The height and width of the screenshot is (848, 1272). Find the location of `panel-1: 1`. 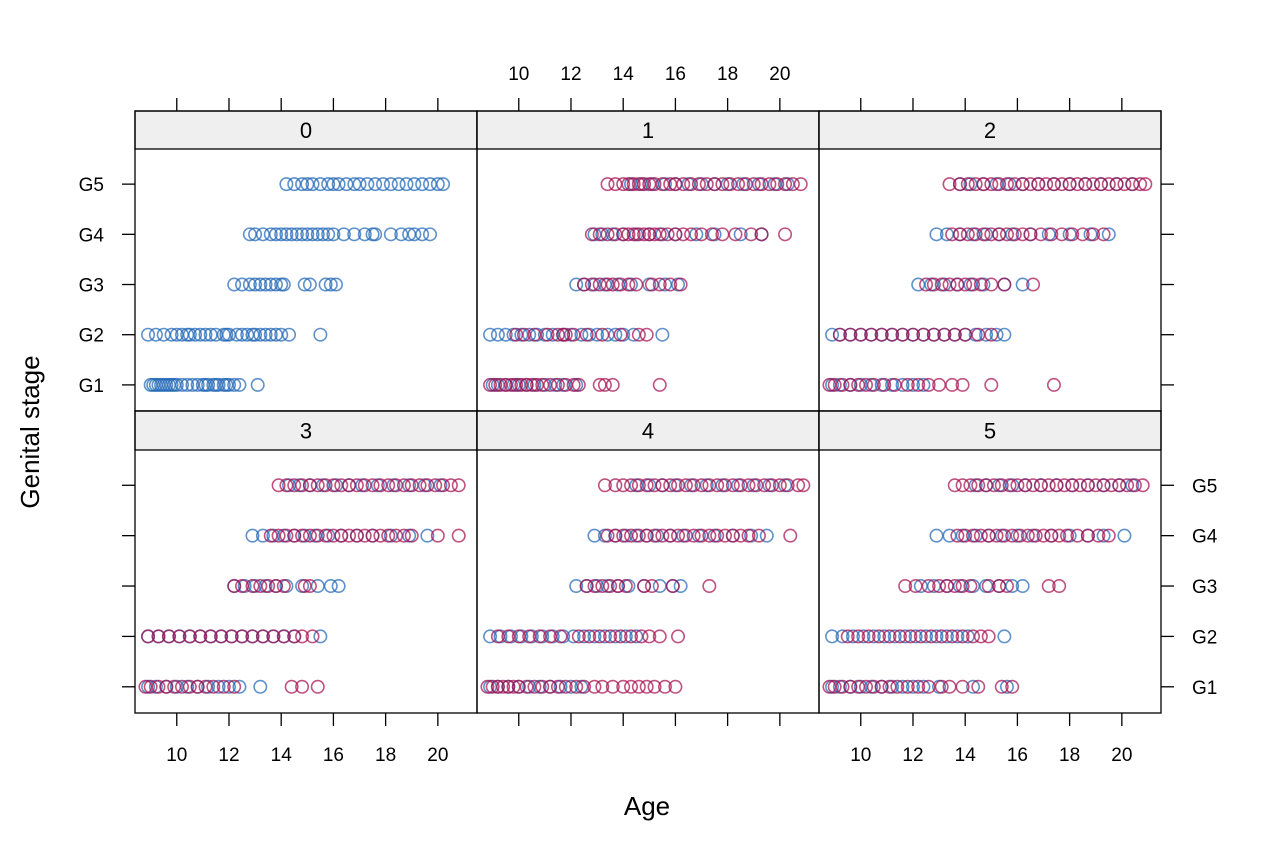

panel-1: 1 is located at coordinates (648, 261).